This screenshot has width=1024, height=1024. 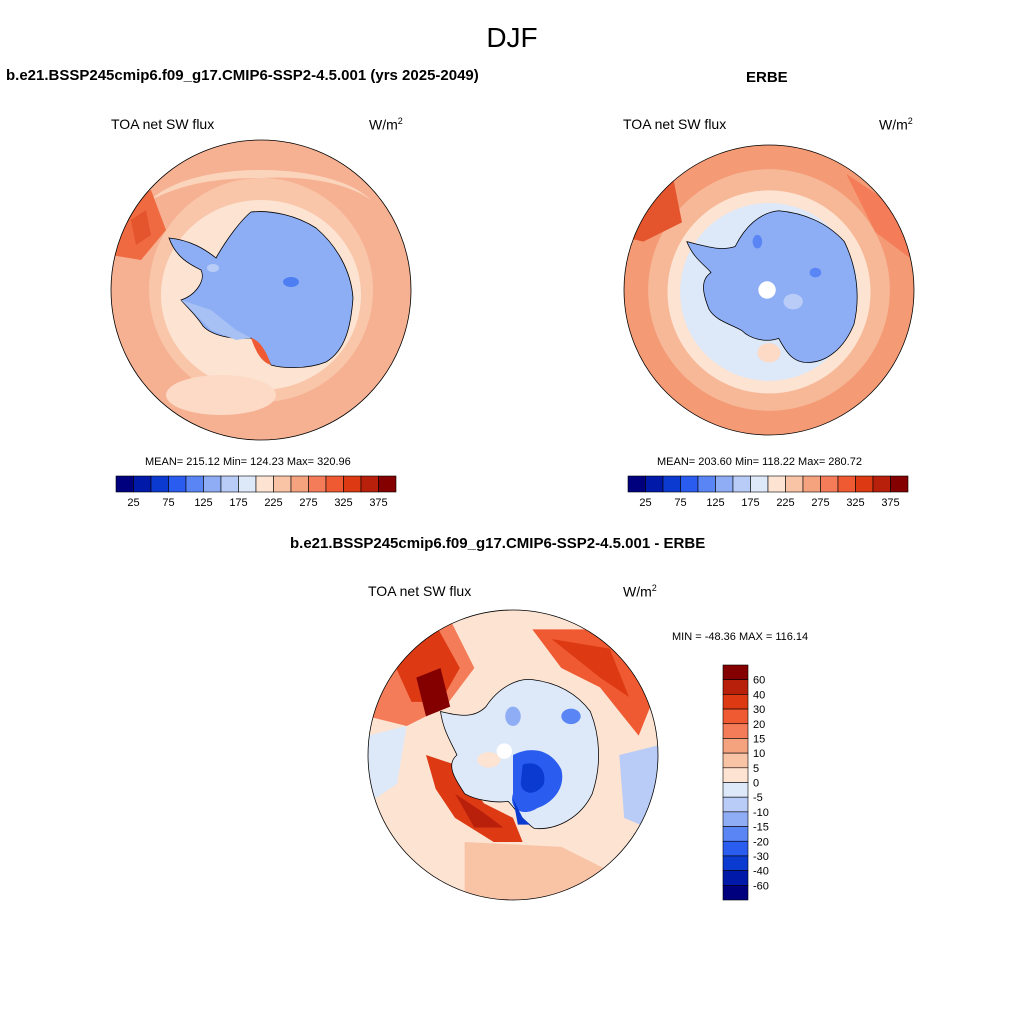 I want to click on diff-units-label: W/m2, so click(x=640, y=591).